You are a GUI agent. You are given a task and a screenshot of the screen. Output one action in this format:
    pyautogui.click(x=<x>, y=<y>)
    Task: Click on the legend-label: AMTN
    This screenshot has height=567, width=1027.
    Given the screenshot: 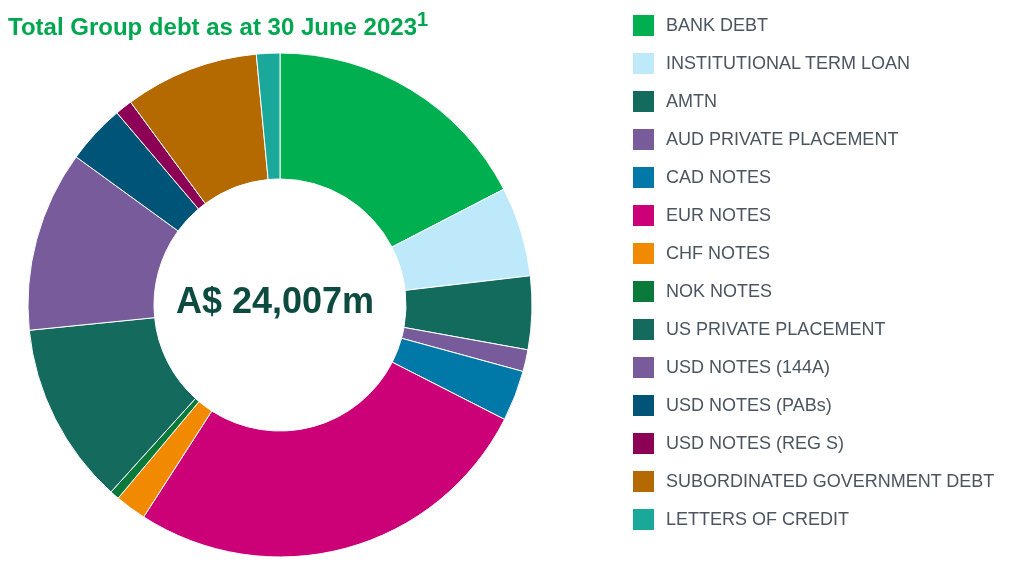 What is the action you would take?
    pyautogui.click(x=691, y=101)
    